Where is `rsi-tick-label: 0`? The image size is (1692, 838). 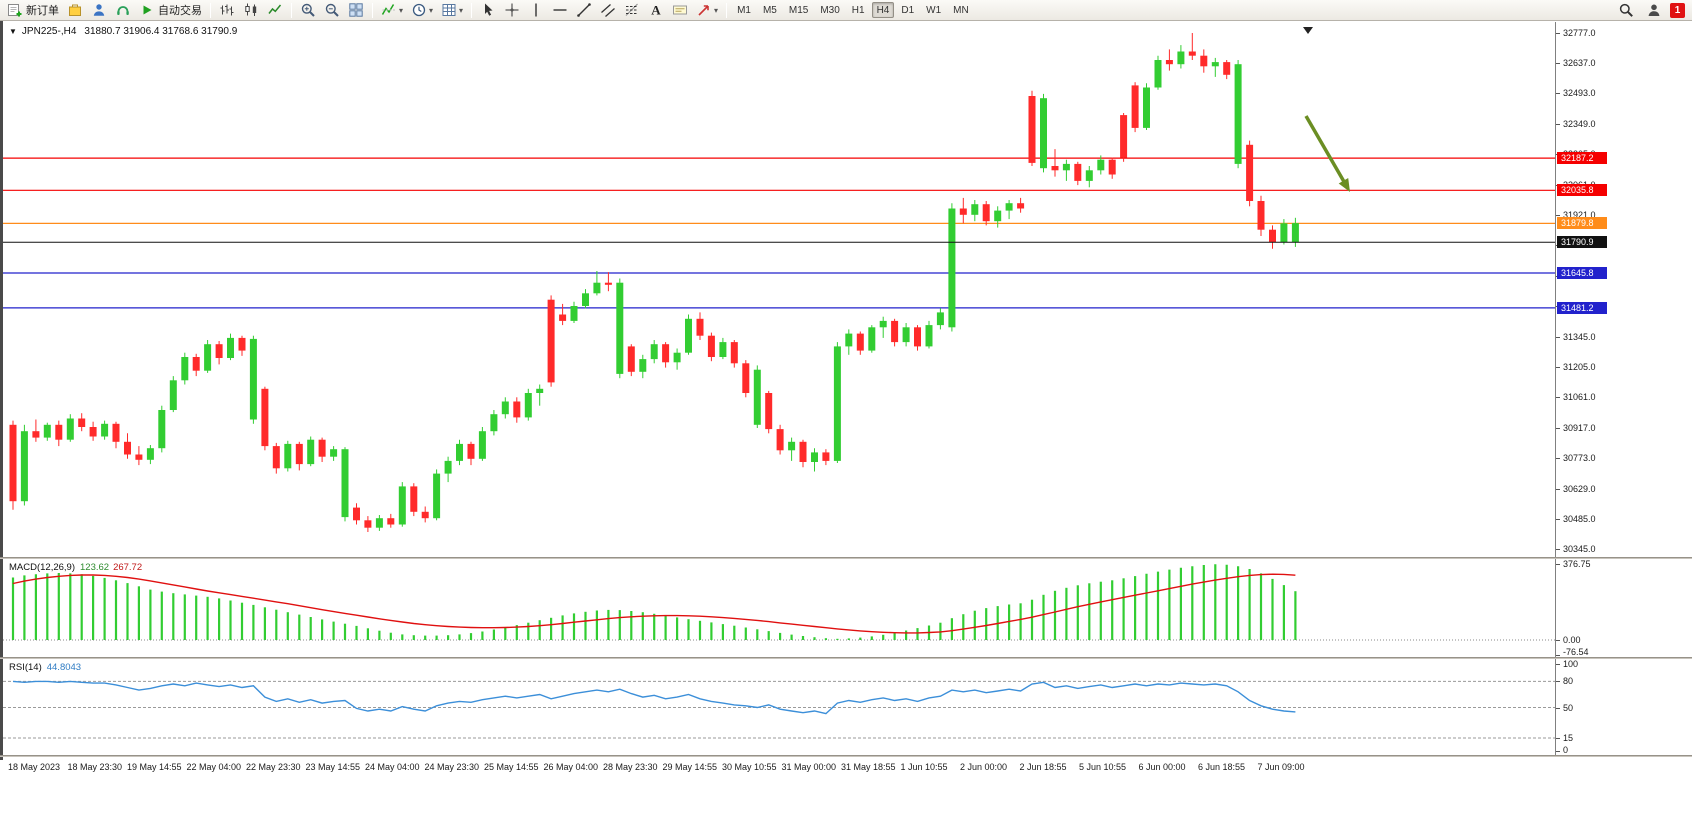
rsi-tick-label: 0 is located at coordinates (1566, 750).